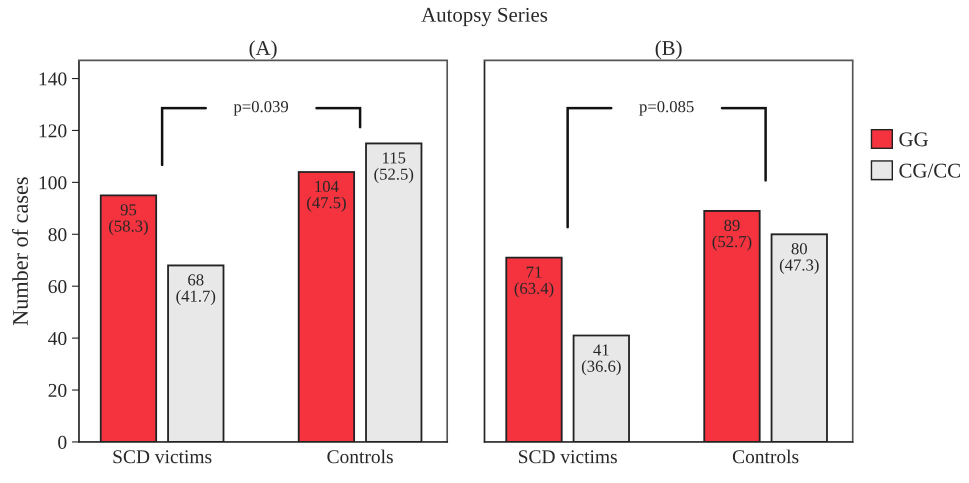 This screenshot has height=483, width=969. Describe the element at coordinates (732, 235) in the screenshot. I see `data-label: 89 (52.7)` at that location.